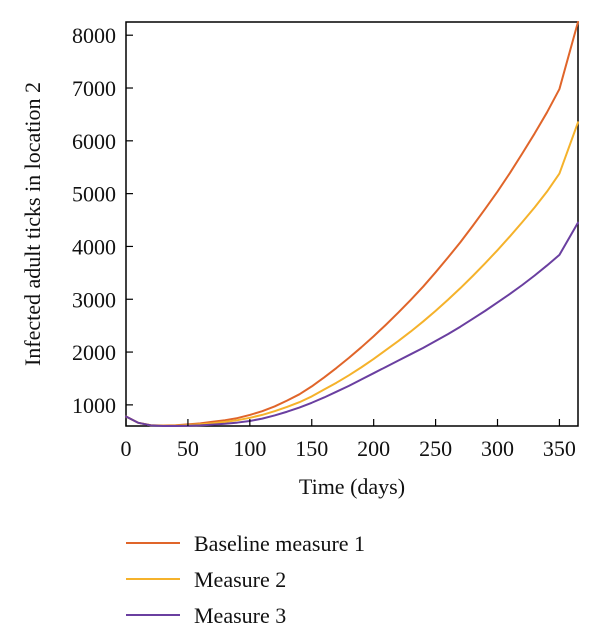 The image size is (600, 644). I want to click on legend: Baseline measure 1 Measure 2 Measure 3, so click(245, 579).